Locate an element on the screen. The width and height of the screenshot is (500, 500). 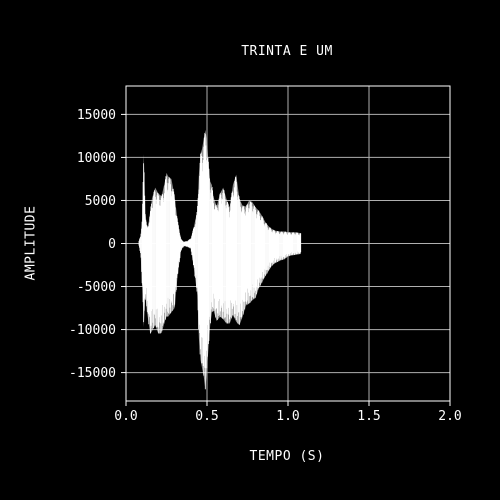
y-tick-label: -5000 is located at coordinates (96, 287).